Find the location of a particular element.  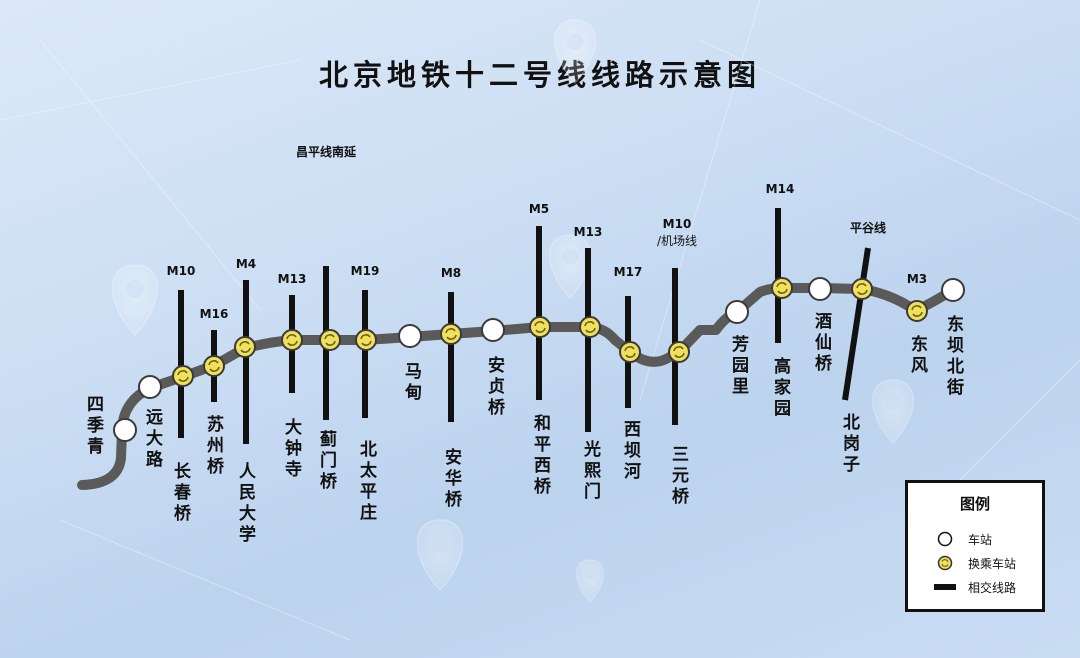

station-label: 东坝北街 is located at coordinates (953, 357).